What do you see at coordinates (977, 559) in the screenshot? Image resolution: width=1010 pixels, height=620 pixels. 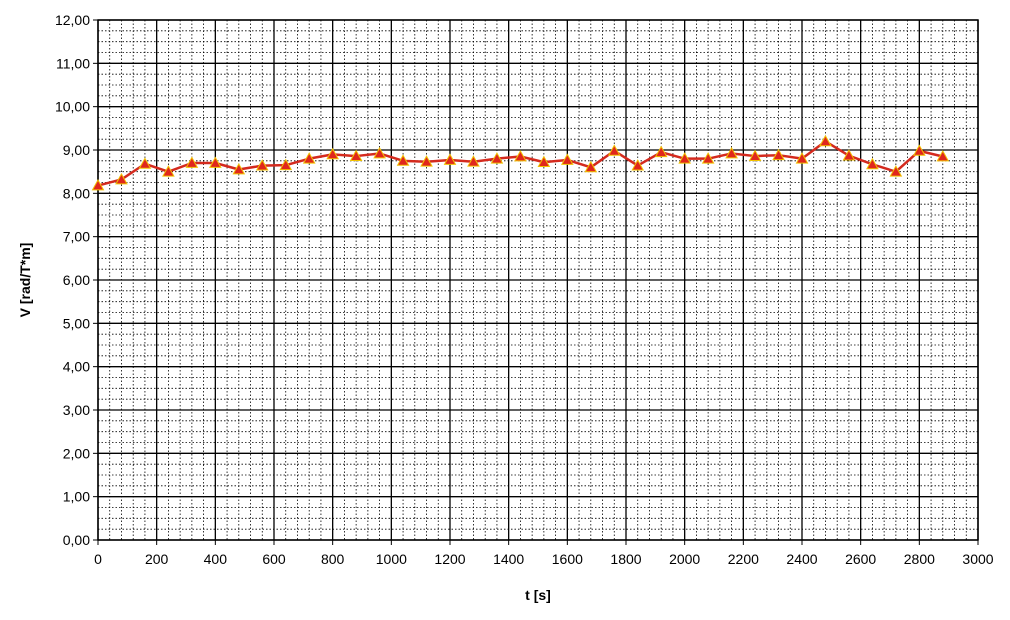 I see `x-tick-label: 3000` at bounding box center [977, 559].